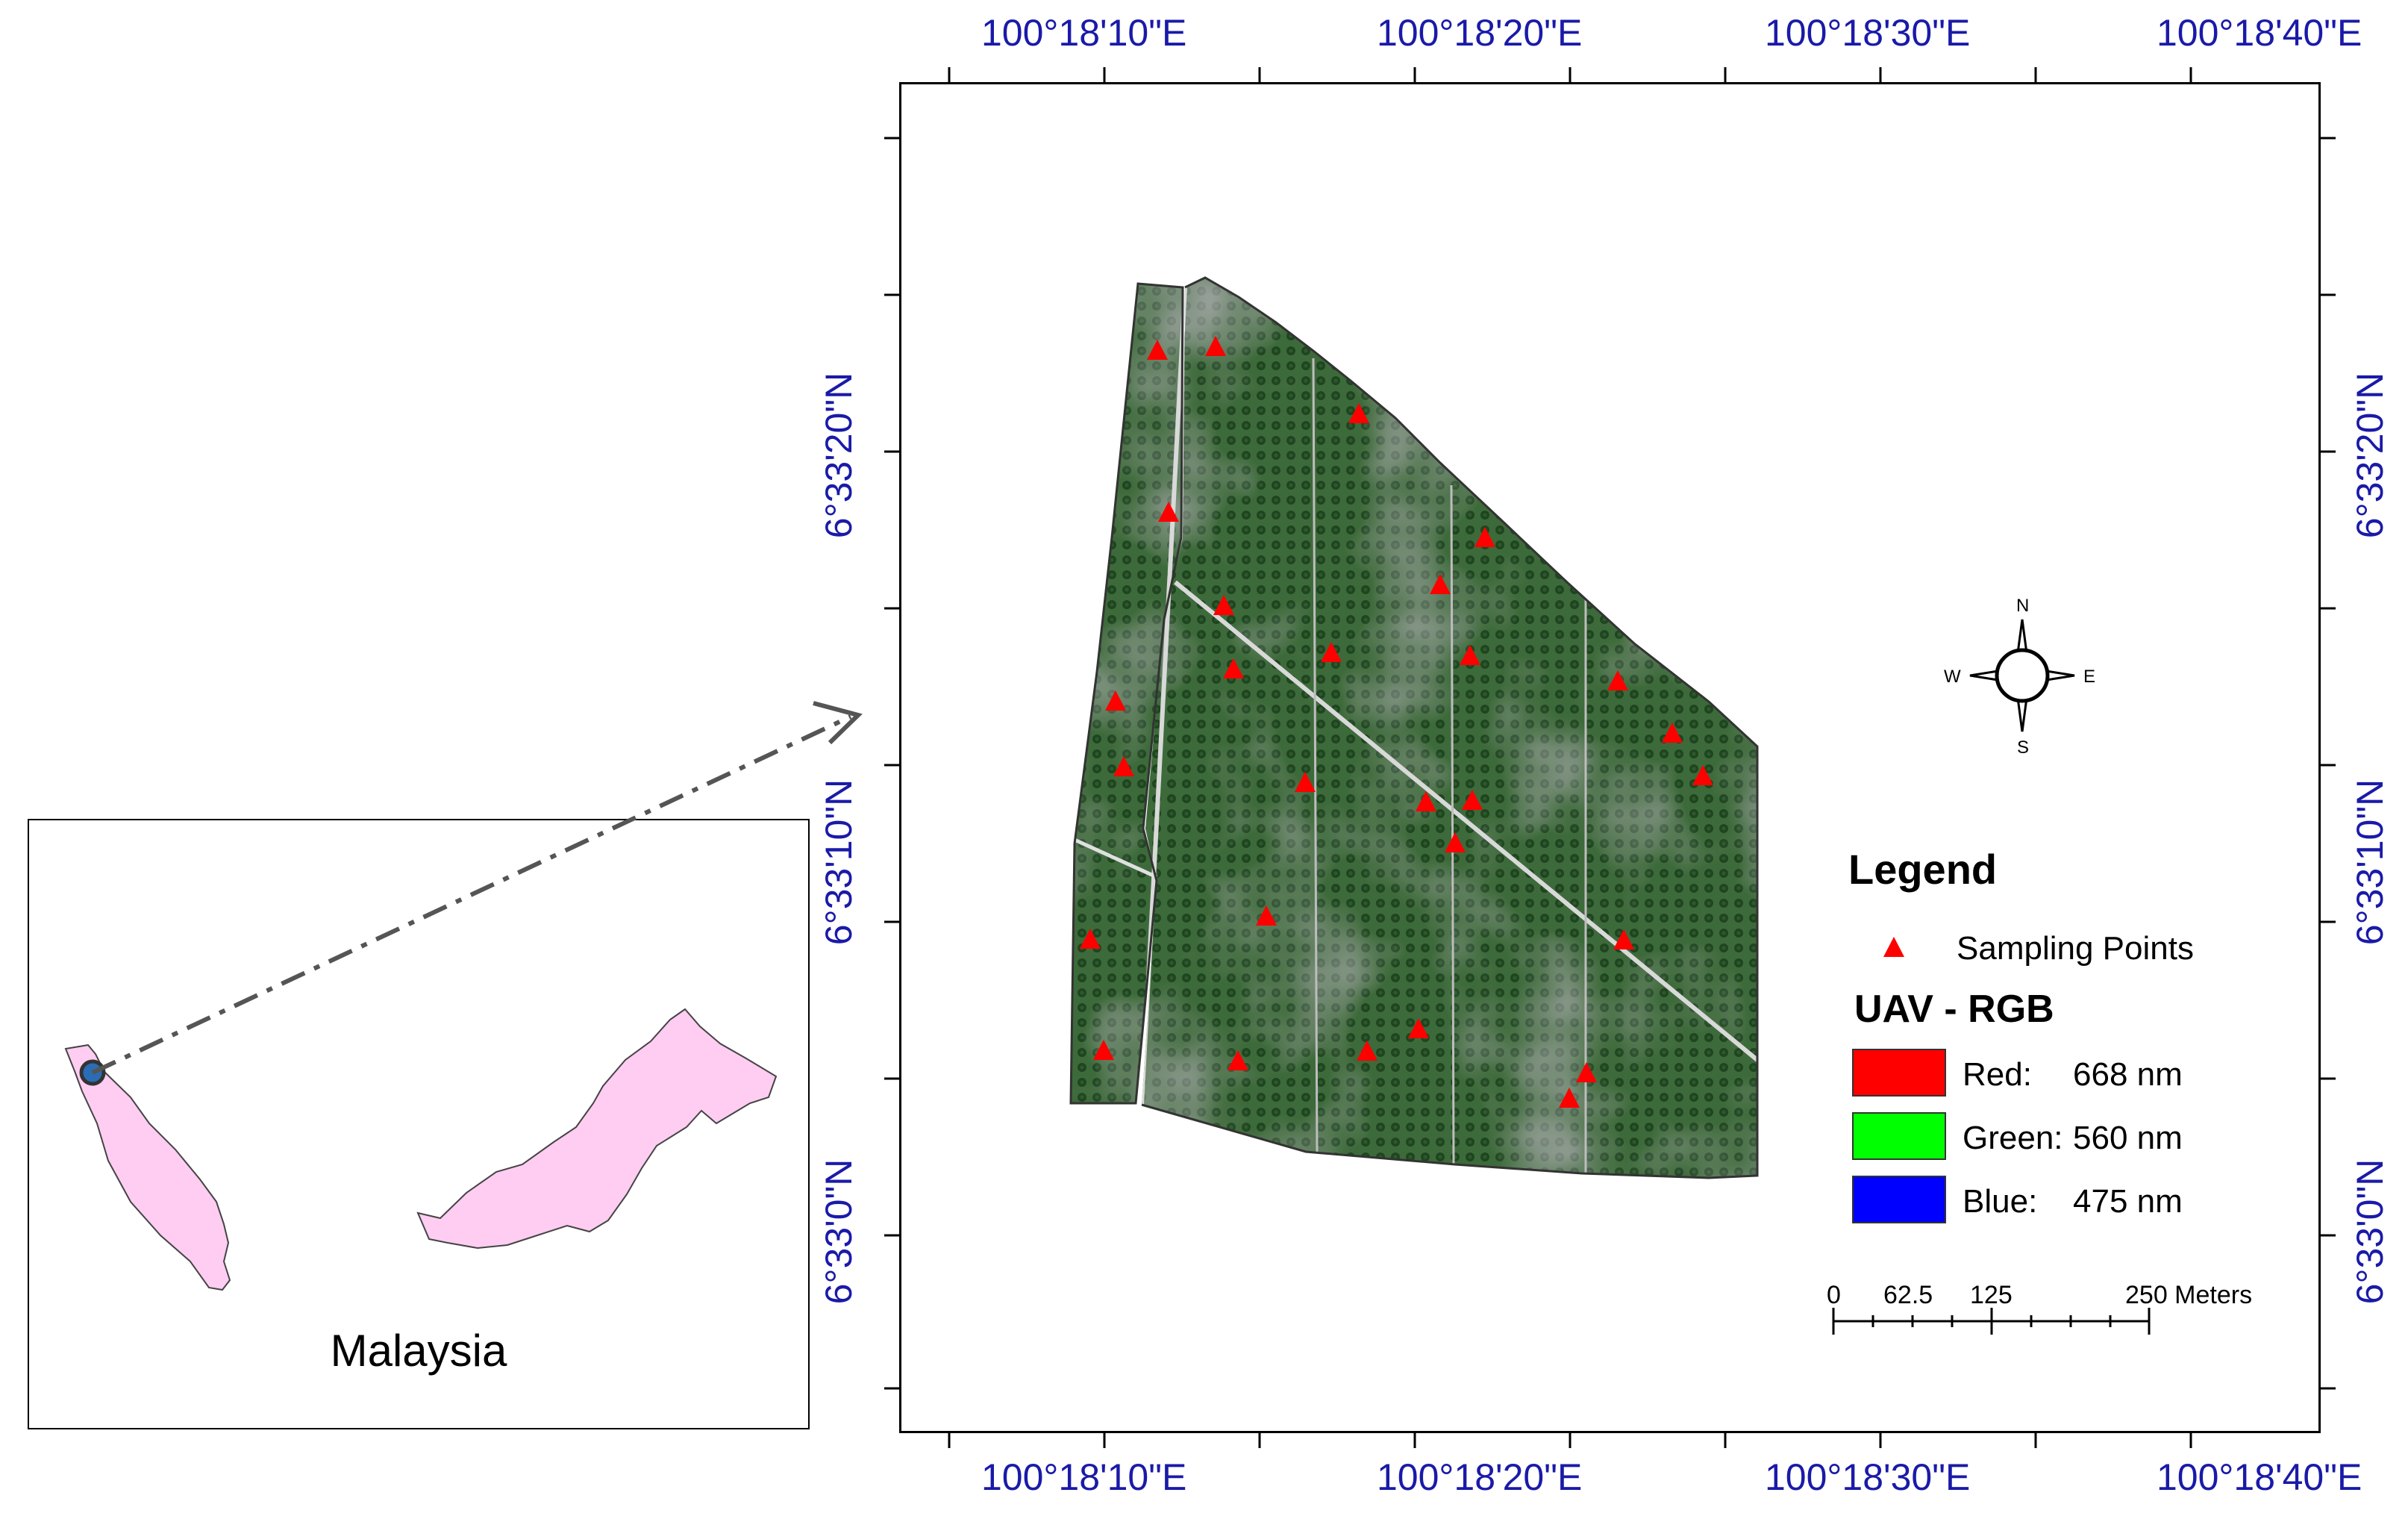 This screenshot has height=1519, width=2408. What do you see at coordinates (1991, 1295) in the screenshot?
I see `scale-label: 125` at bounding box center [1991, 1295].